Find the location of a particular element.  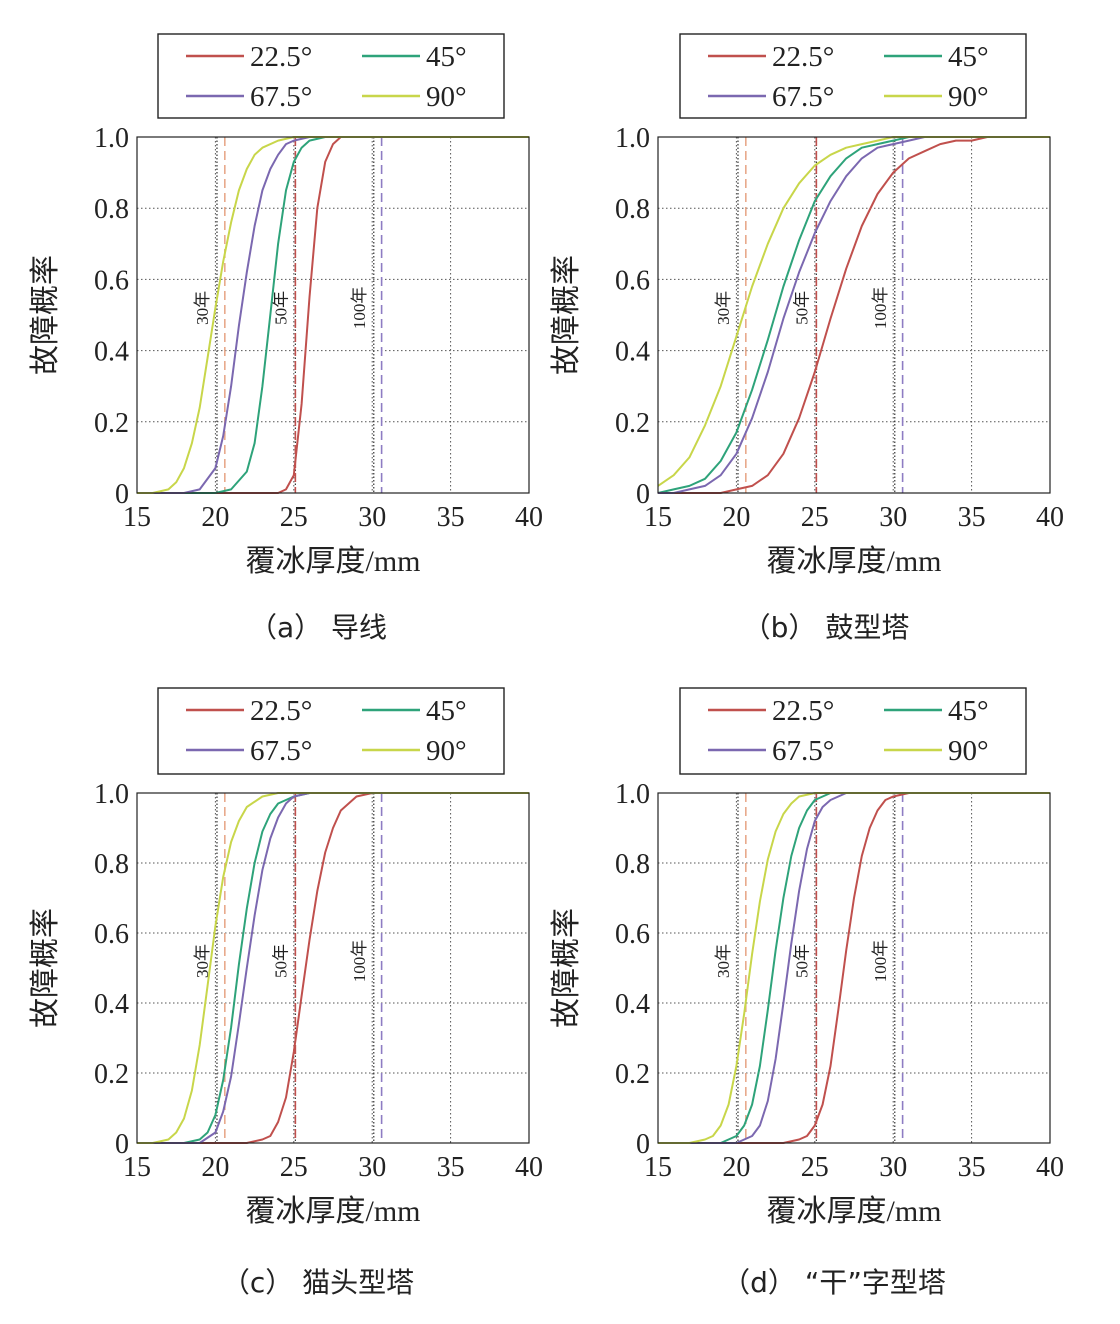

panel-caption: （a） 导线 is located at coordinates (318, 627).